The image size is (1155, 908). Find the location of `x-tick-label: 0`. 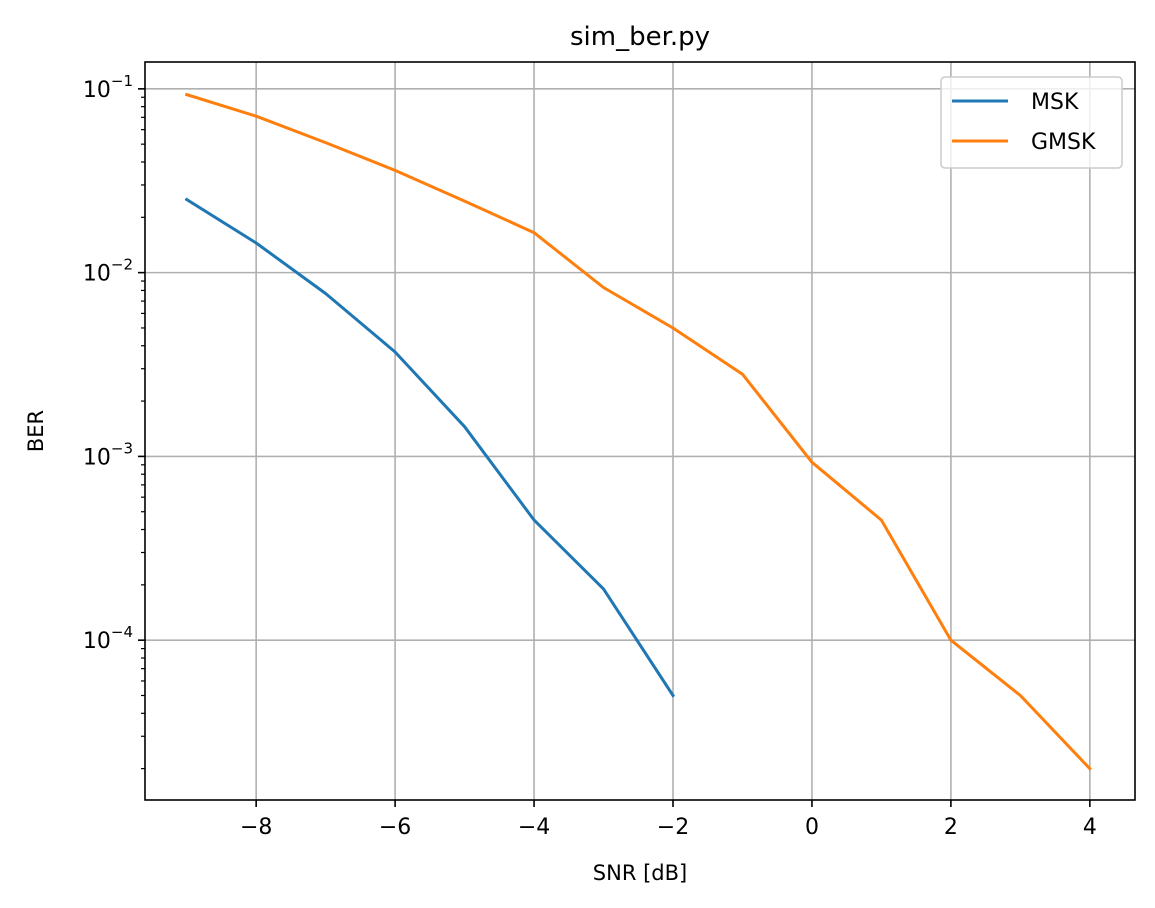

x-tick-label: 0 is located at coordinates (812, 827).